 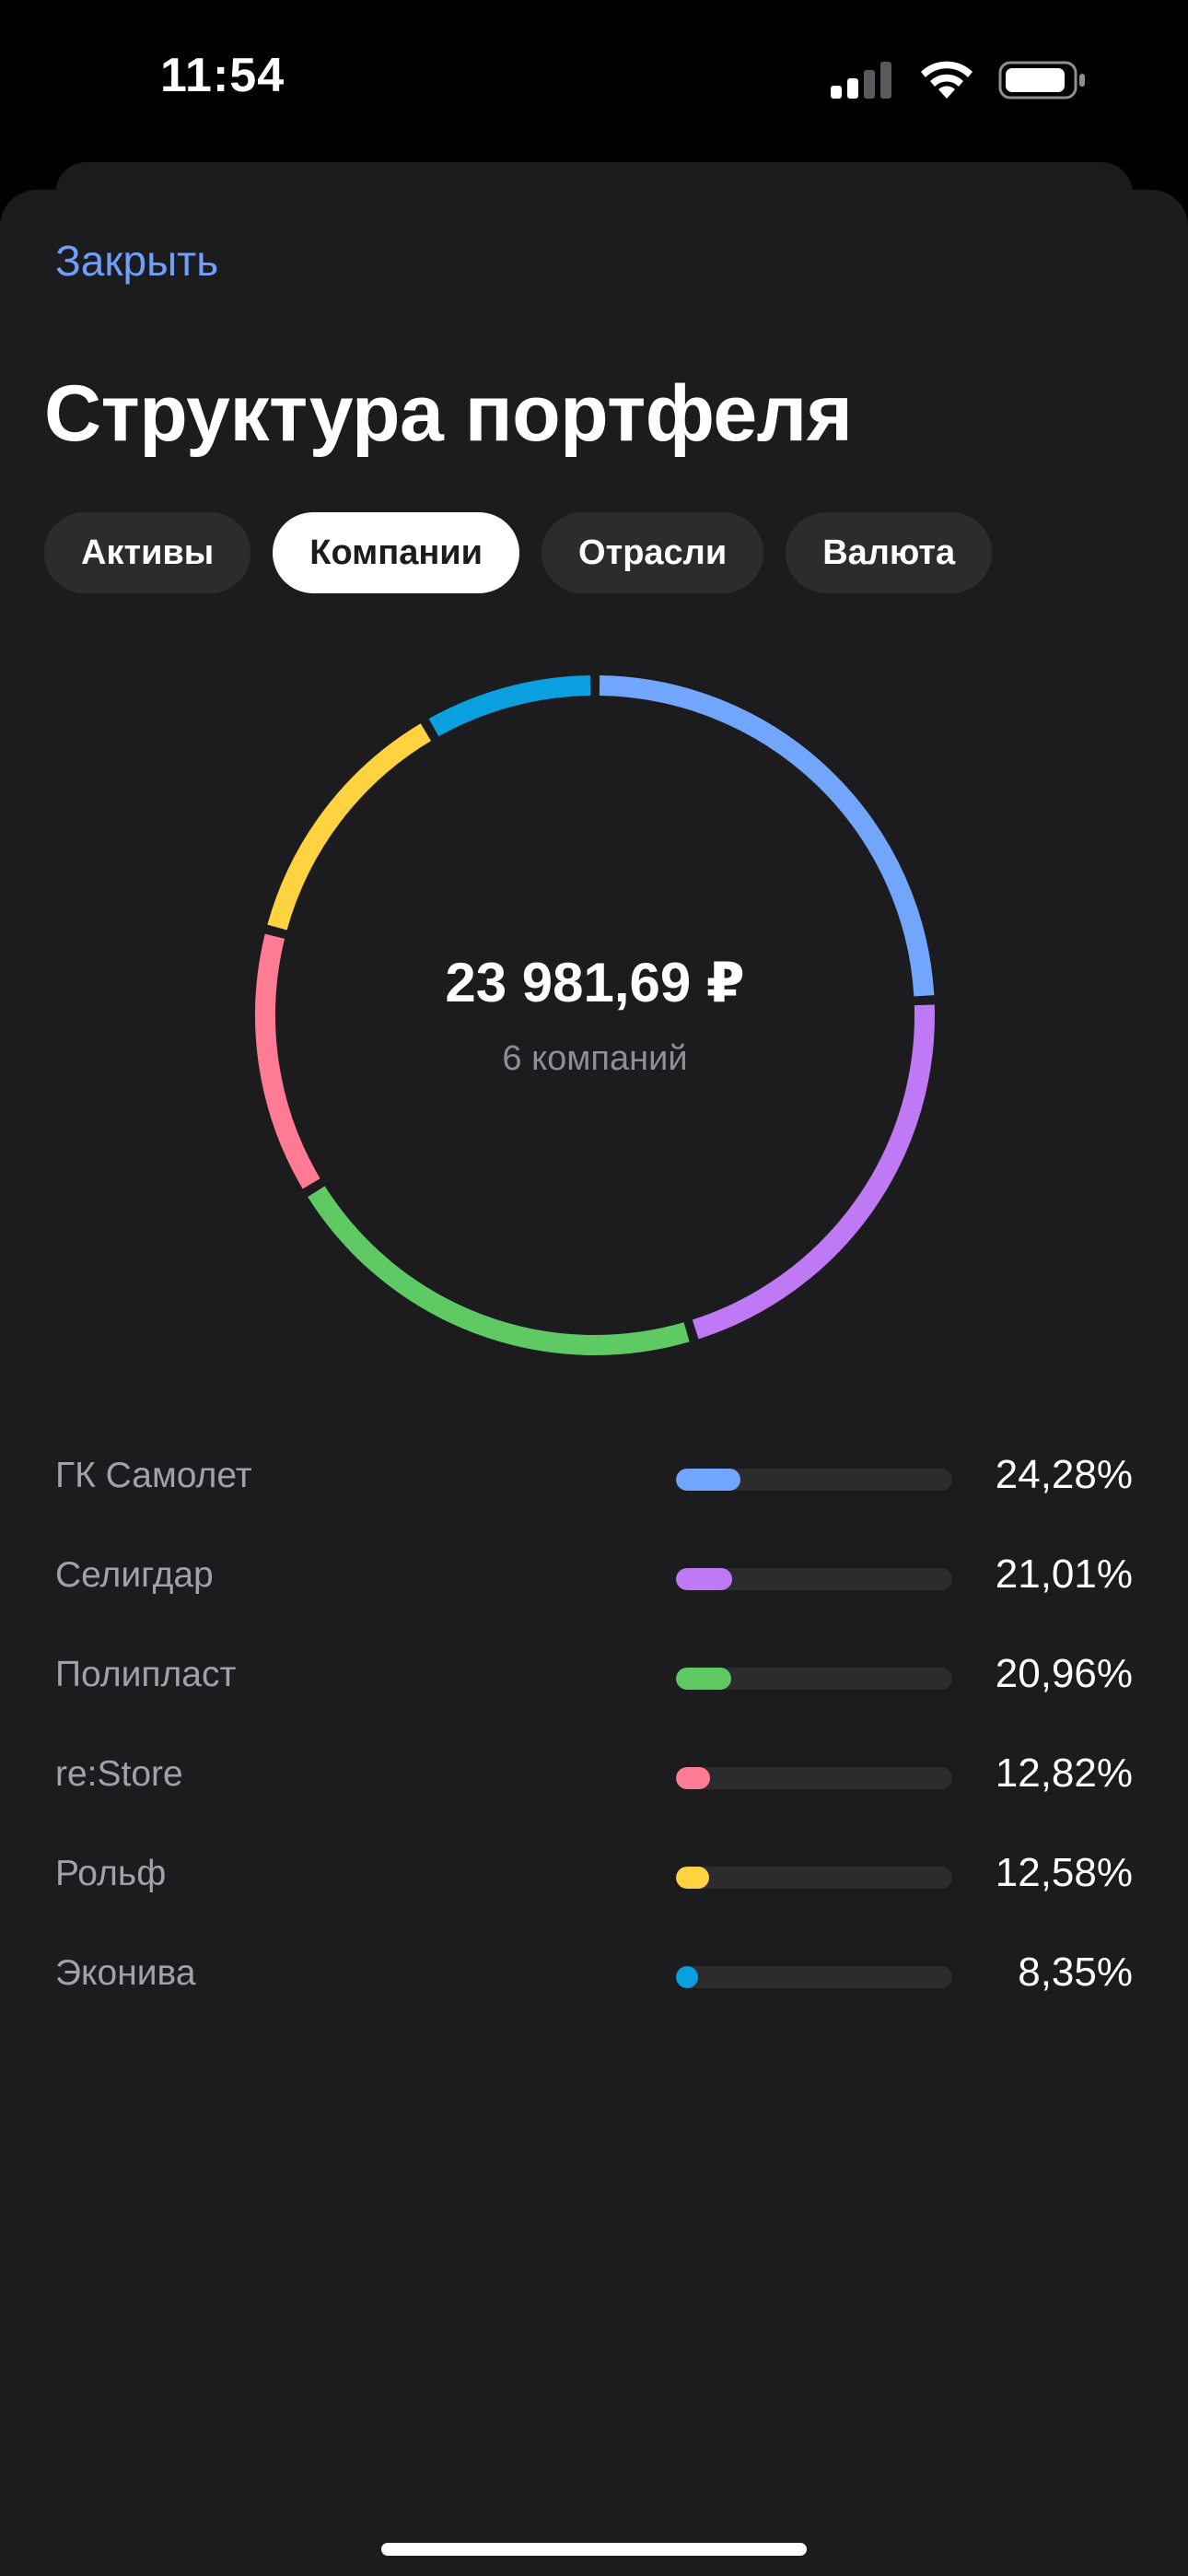 What do you see at coordinates (595, 982) in the screenshot?
I see `portfolio-total: 23 981,69 ₽` at bounding box center [595, 982].